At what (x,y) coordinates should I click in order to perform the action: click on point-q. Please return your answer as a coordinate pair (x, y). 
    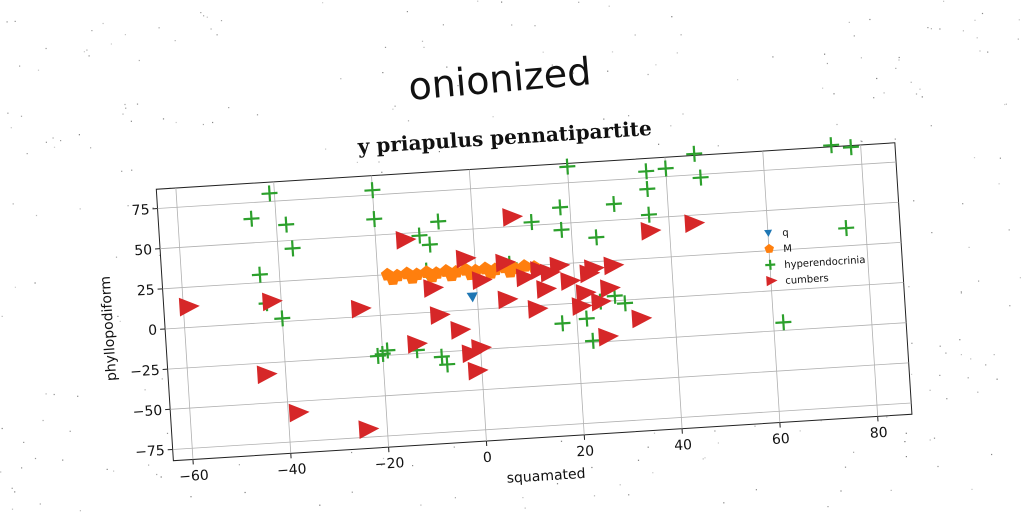
    Looking at the image, I should click on (472, 297).